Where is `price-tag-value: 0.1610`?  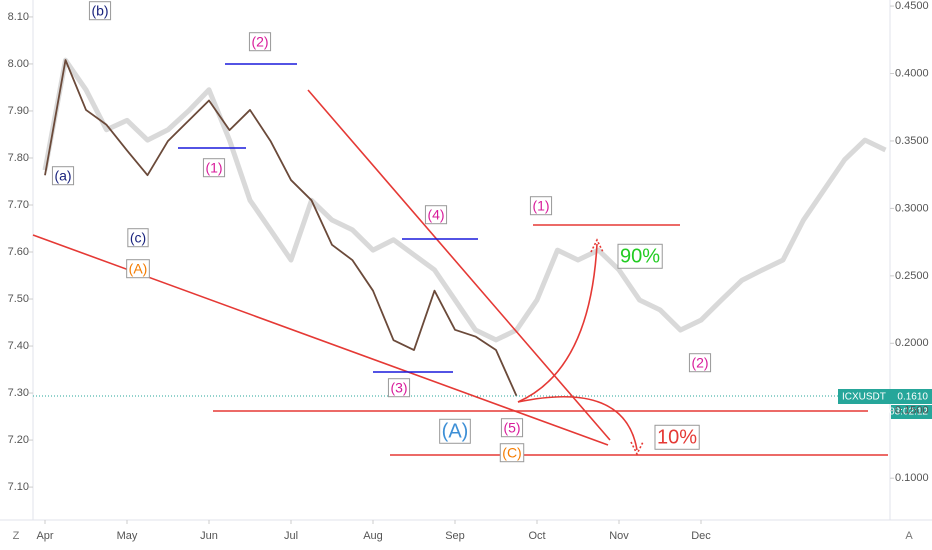 price-tag-value: 0.1610 is located at coordinates (912, 397).